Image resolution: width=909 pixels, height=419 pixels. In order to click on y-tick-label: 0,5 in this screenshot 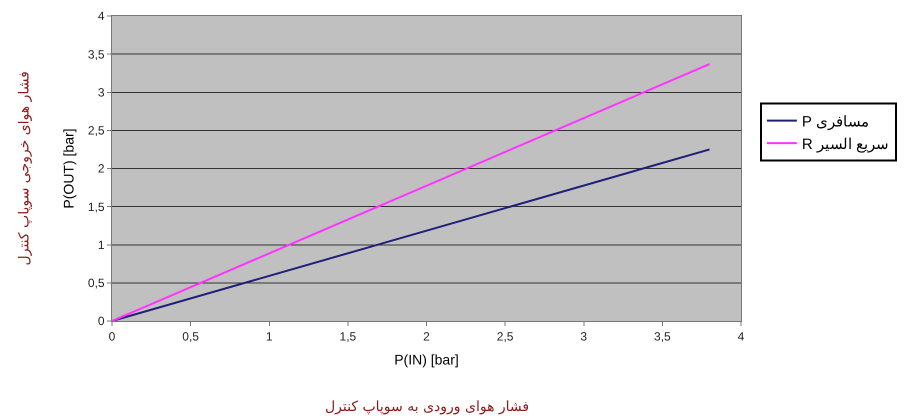, I will do `click(96, 283)`.